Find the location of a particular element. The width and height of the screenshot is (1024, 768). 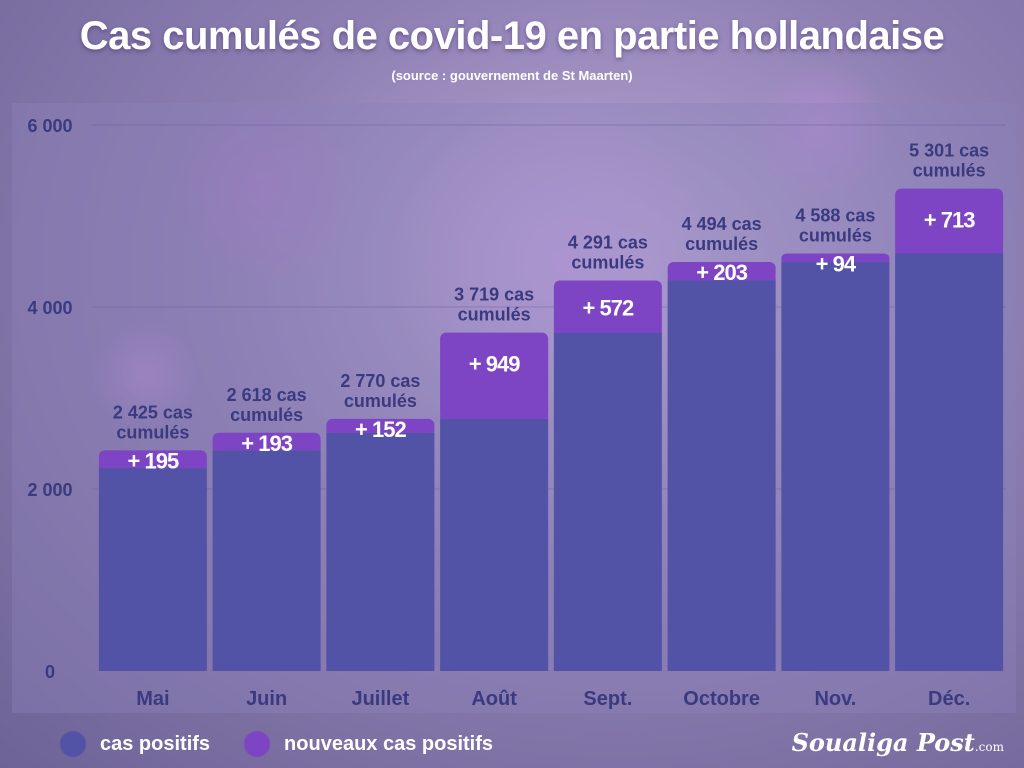

chart-subtitle: (source : gouvernement de St Maarten) is located at coordinates (512, 75).